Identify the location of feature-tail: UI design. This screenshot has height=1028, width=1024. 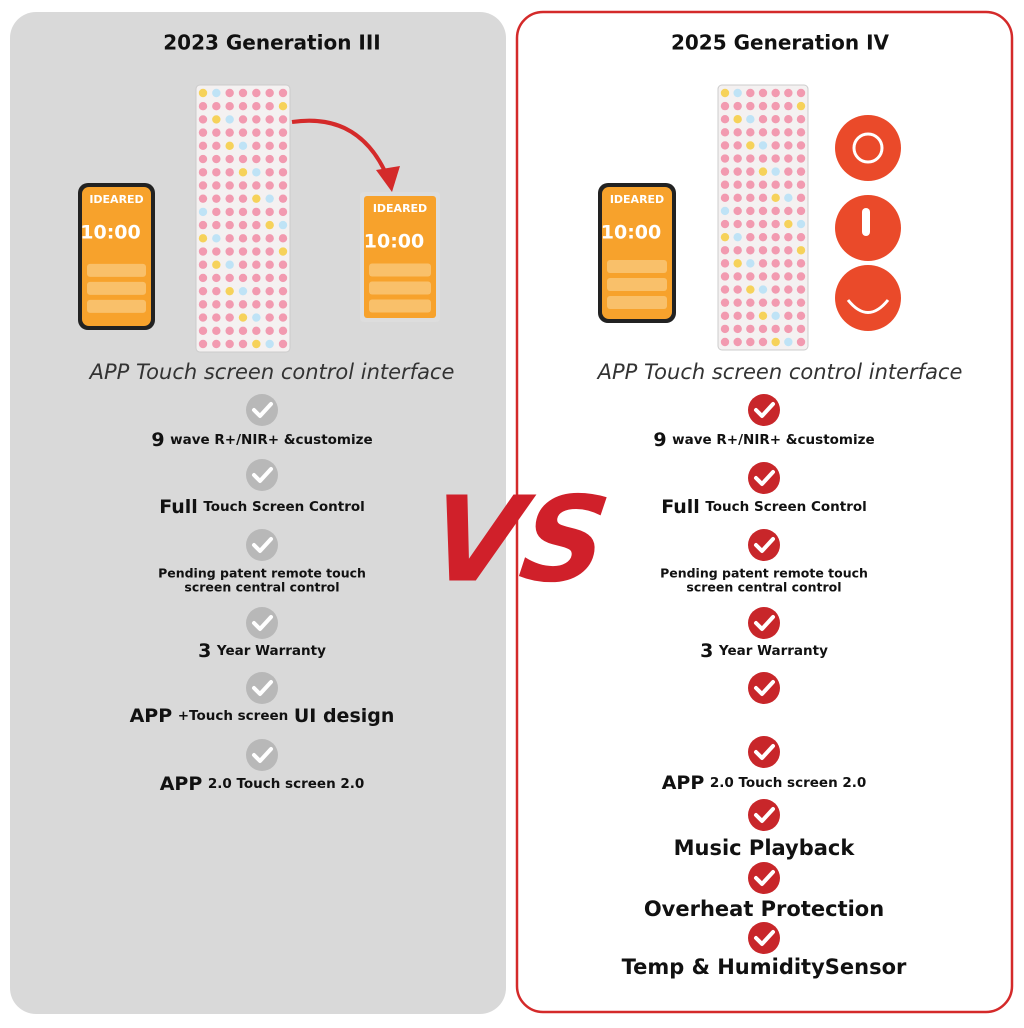
(344, 716).